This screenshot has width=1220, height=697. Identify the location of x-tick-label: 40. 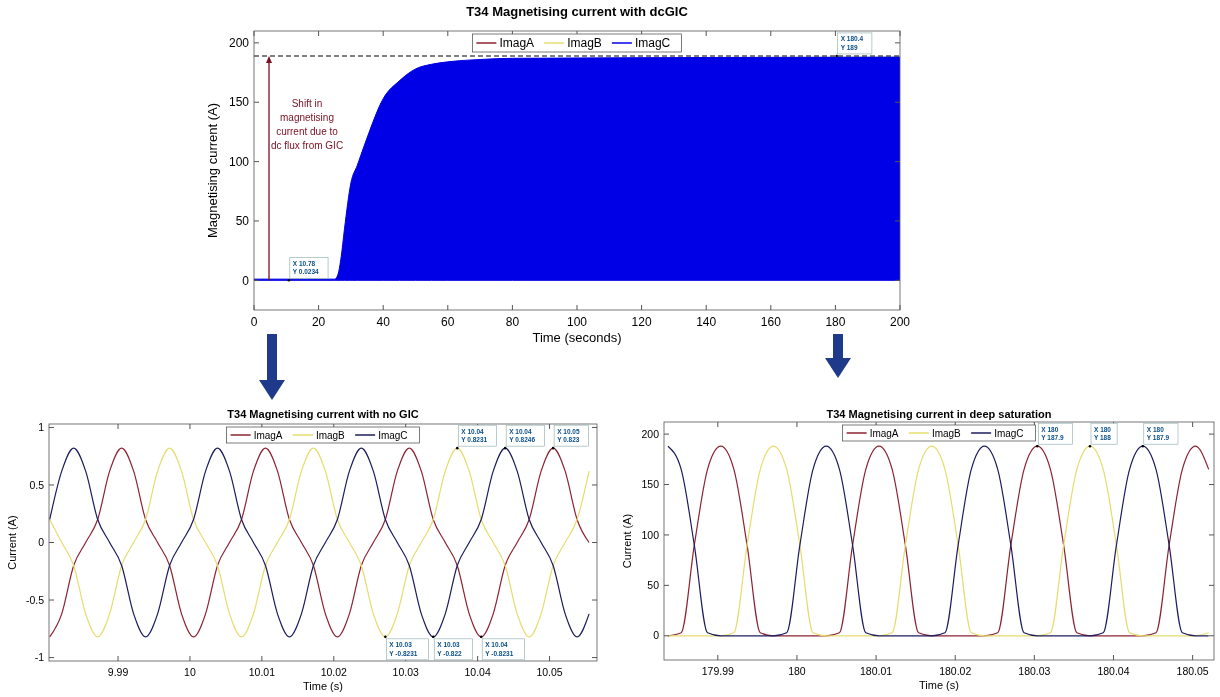
(383, 322).